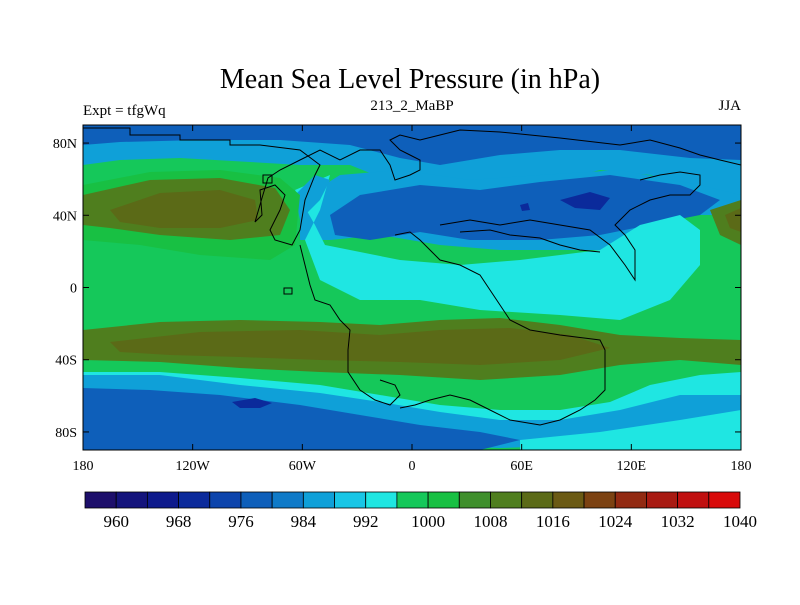 The width and height of the screenshot is (800, 605). Describe the element at coordinates (733, 220) in the screenshot. I see `field-east-high-core` at that location.